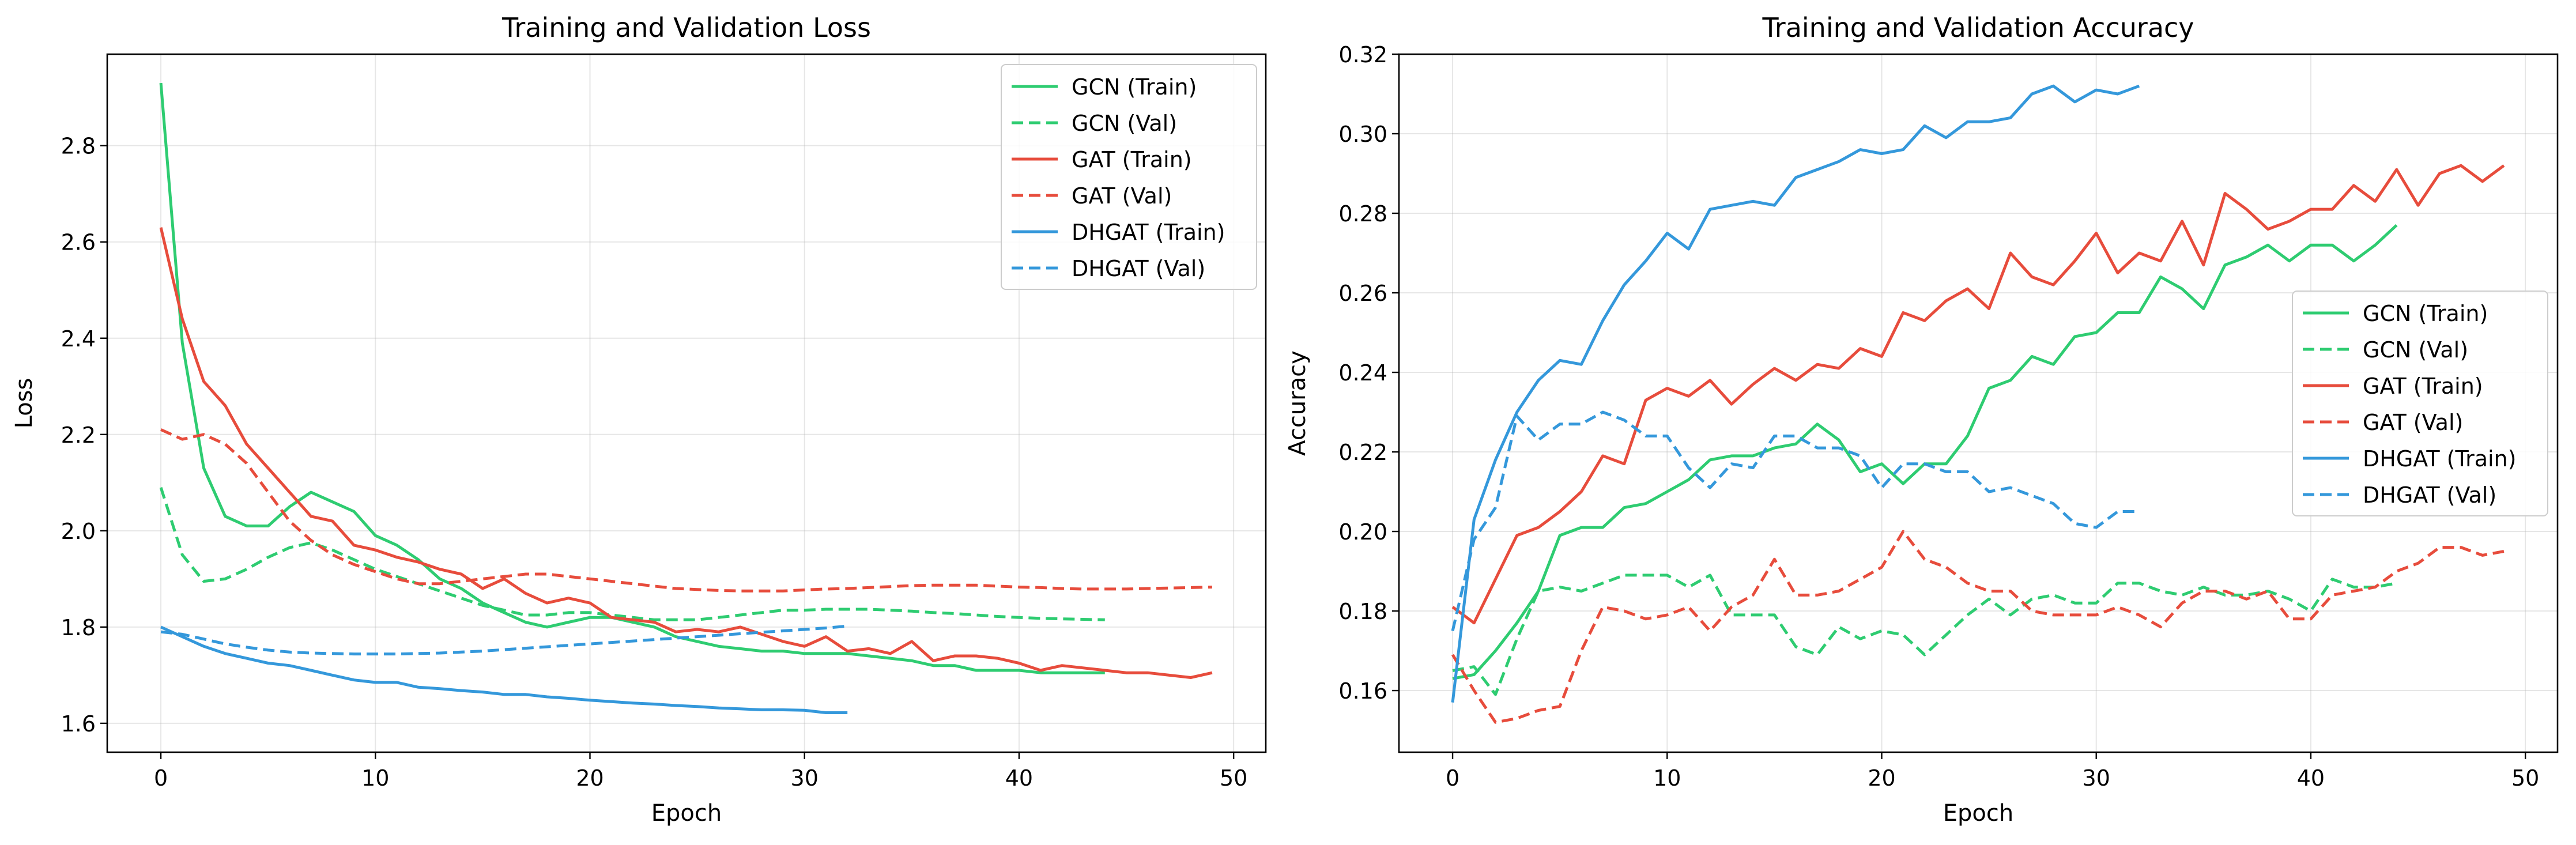 This screenshot has width=2576, height=845. Describe the element at coordinates (78, 243) in the screenshot. I see `y-tick-label: 2.6` at that location.